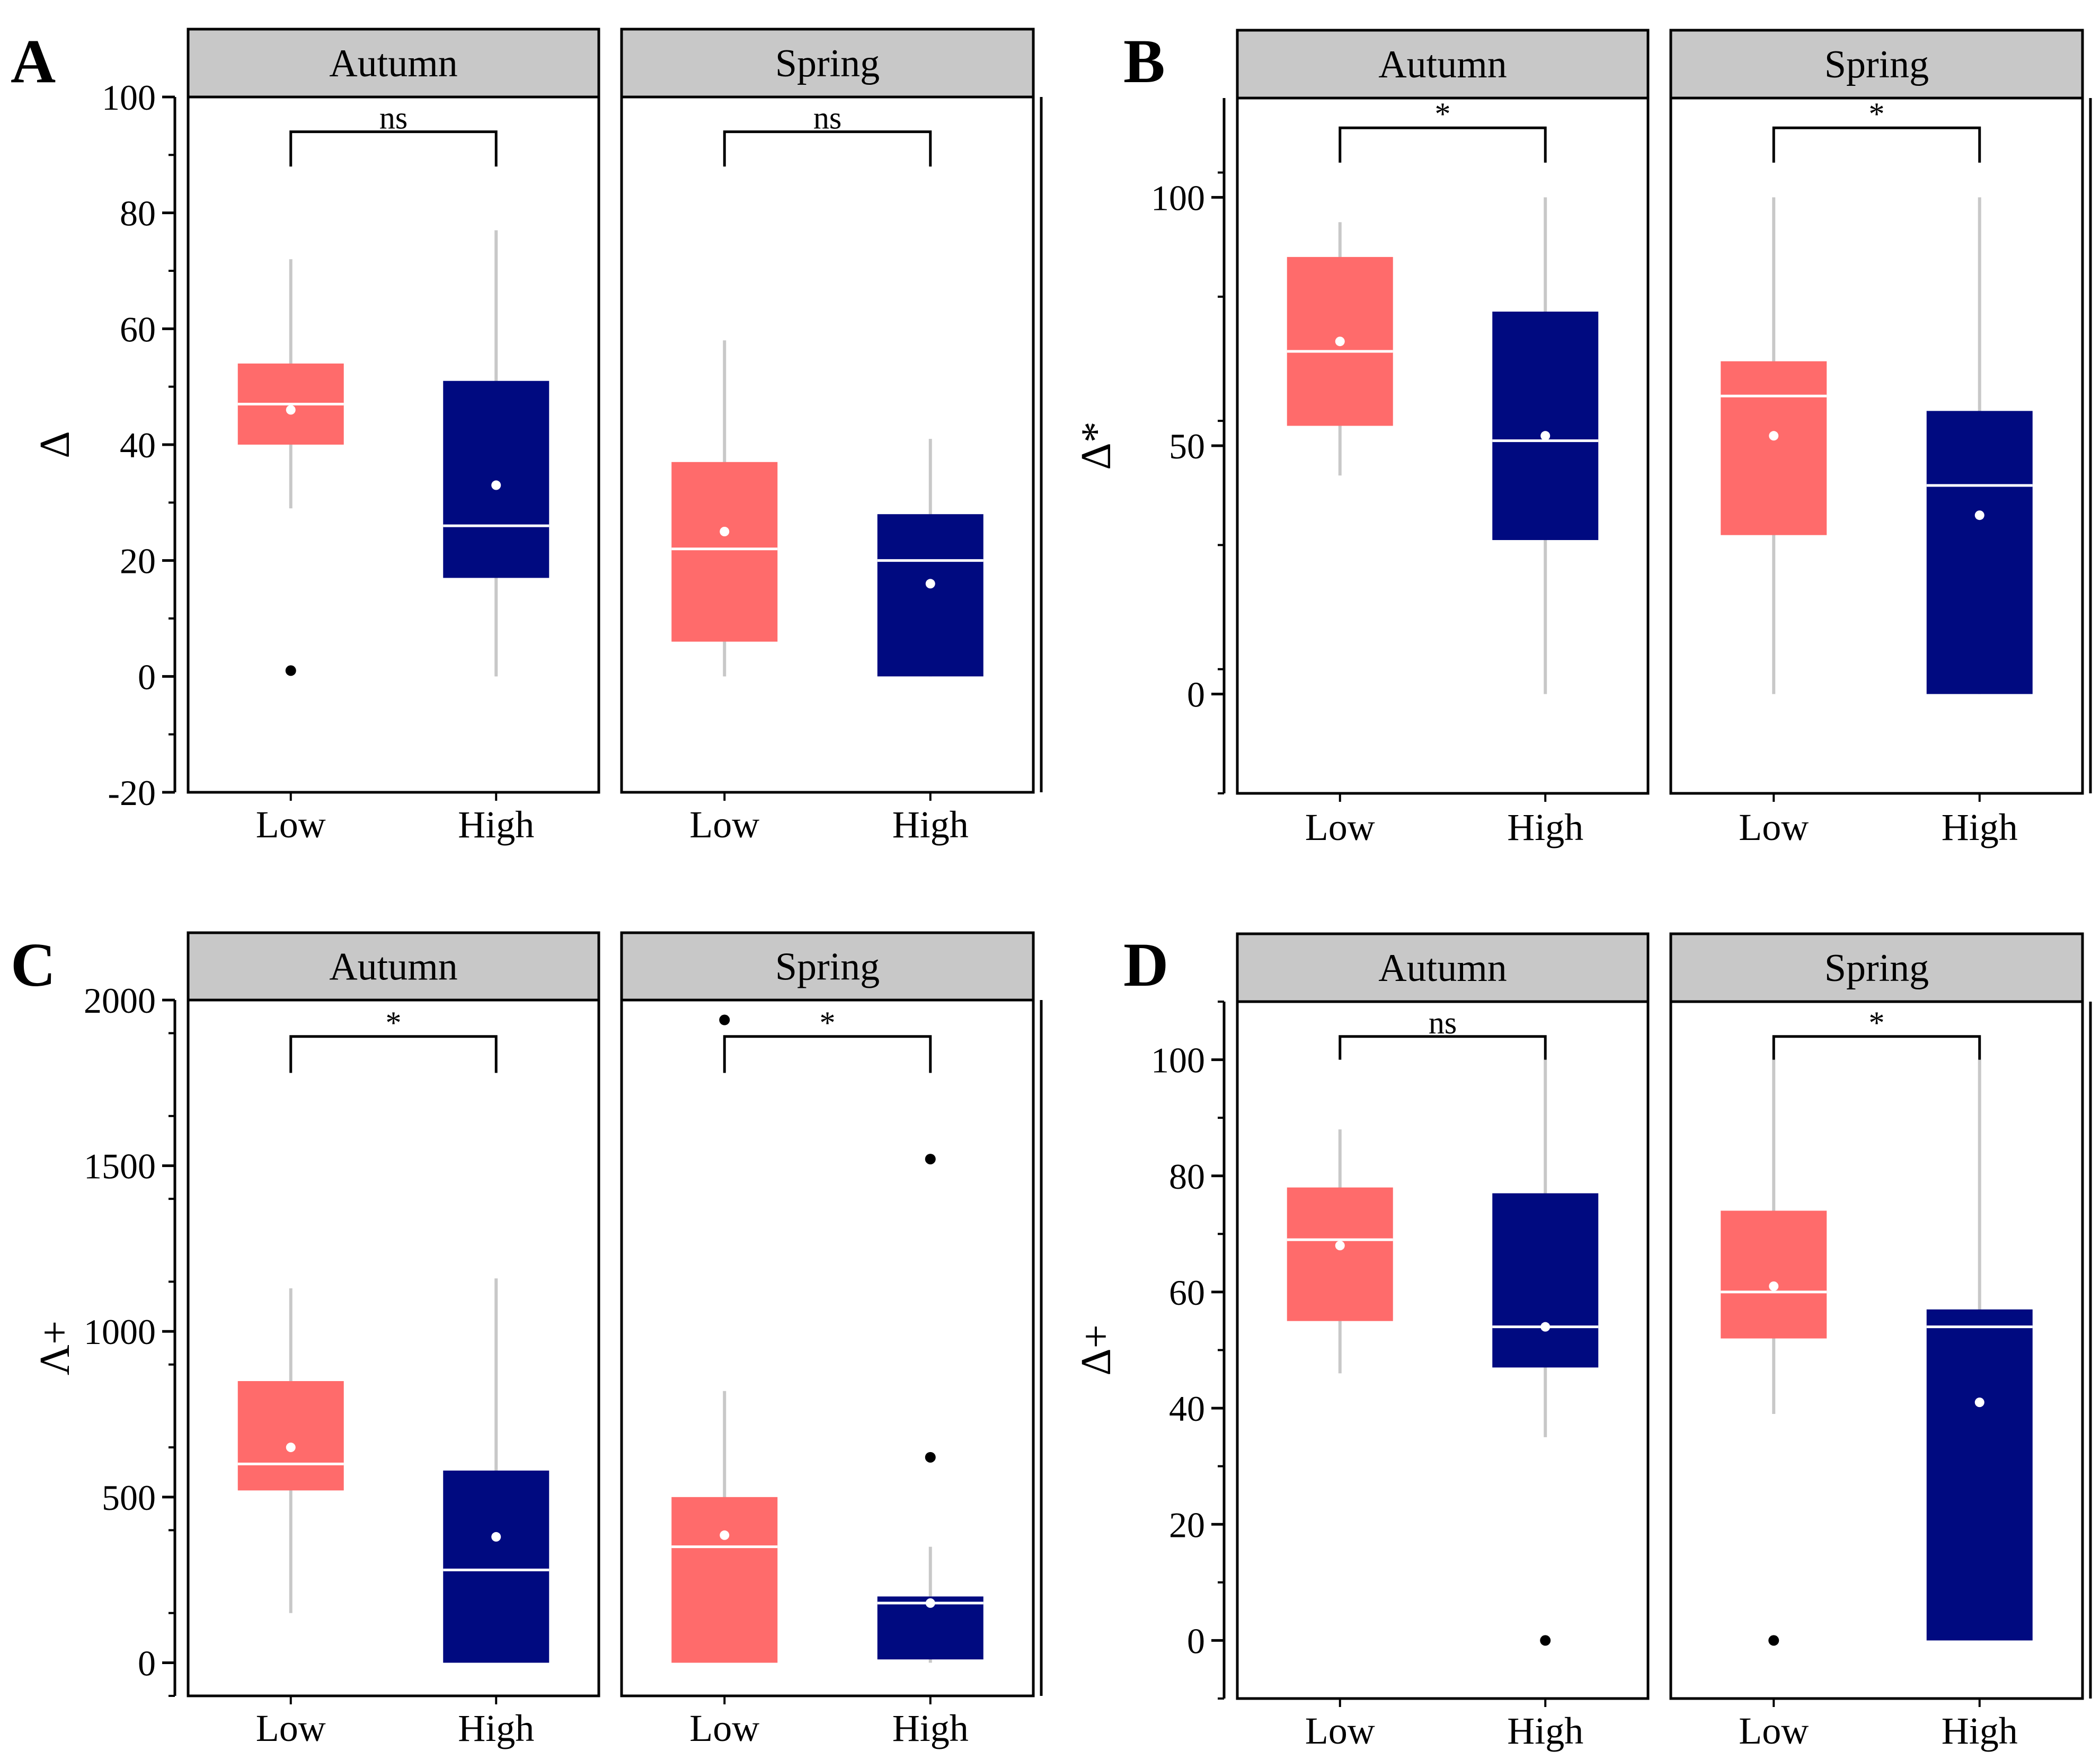  I want to click on y-tick-label: 2000, so click(120, 1000).